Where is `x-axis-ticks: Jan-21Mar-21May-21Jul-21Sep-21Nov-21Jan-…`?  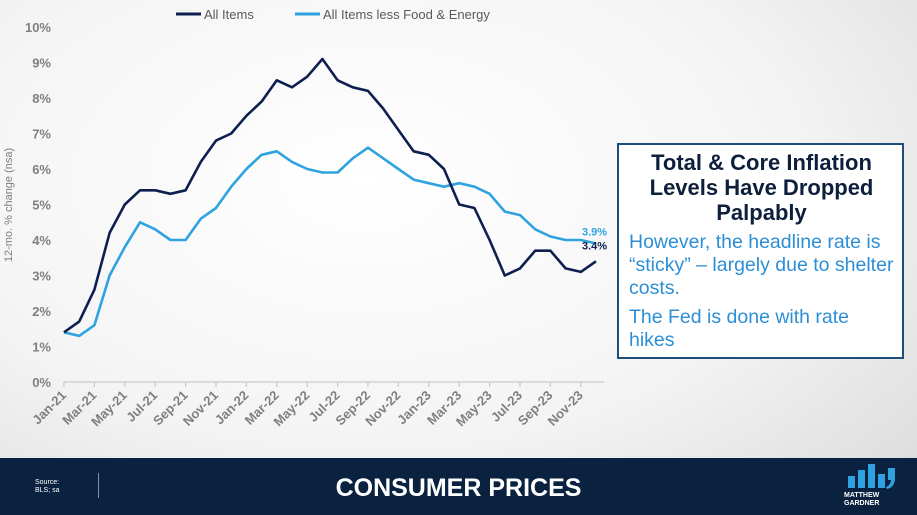
x-axis-ticks: Jan-21Mar-21May-21Jul-21Sep-21Nov-21Jan-… is located at coordinates (307, 405).